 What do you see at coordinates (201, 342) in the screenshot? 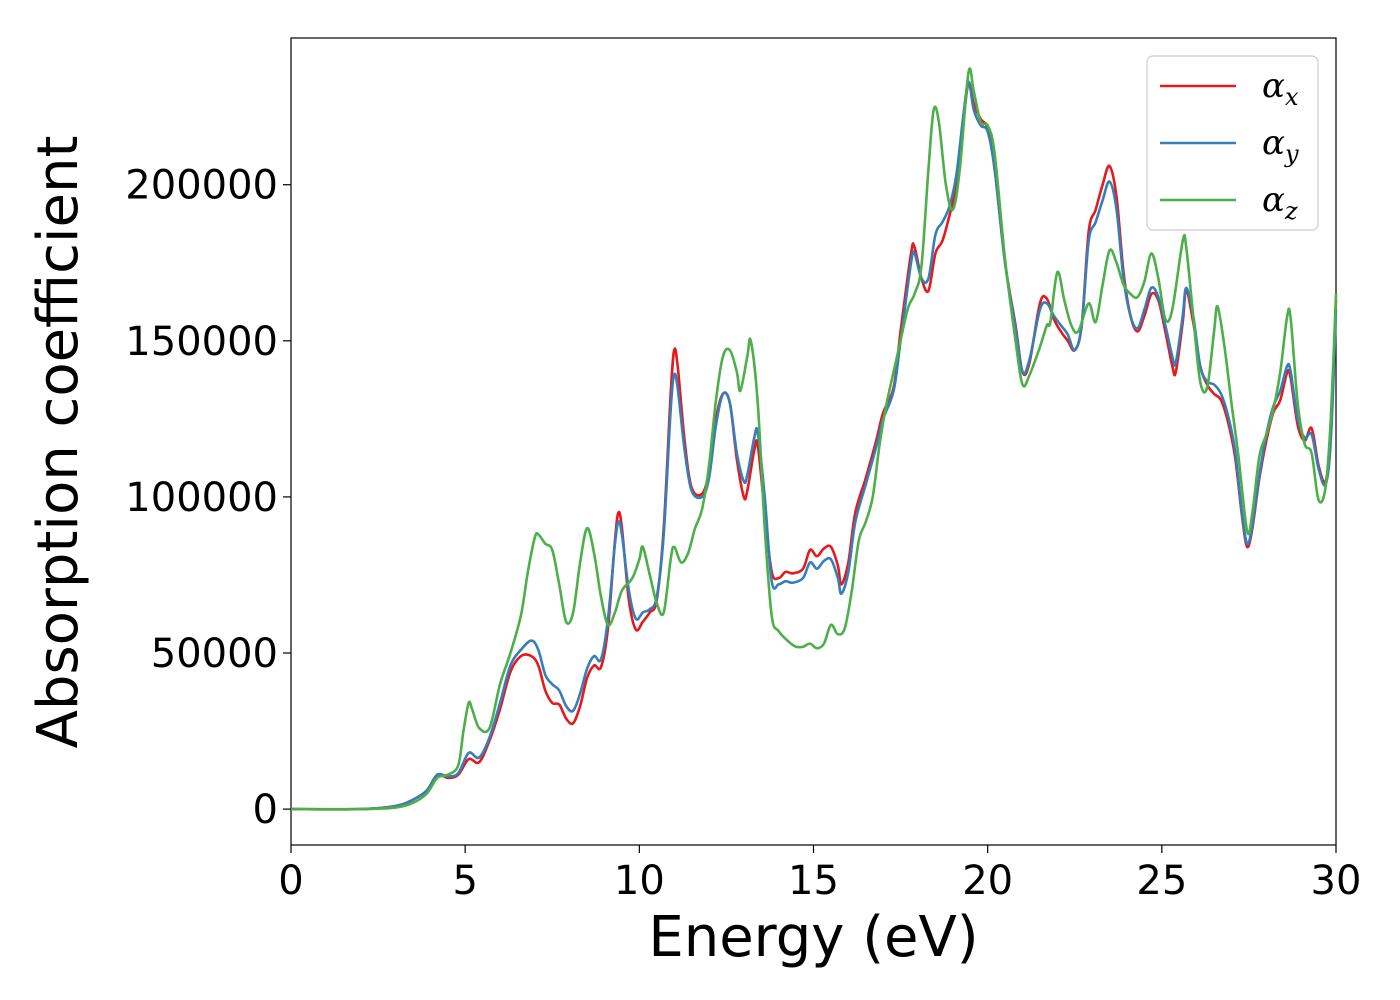
I see `y-tick-label: 150000` at bounding box center [201, 342].